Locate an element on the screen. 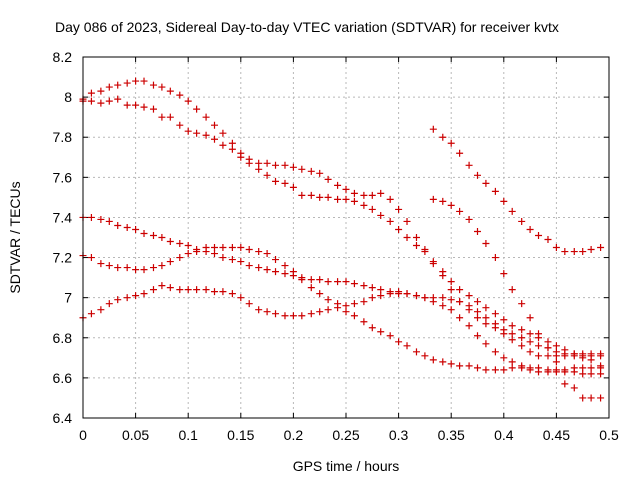 The image size is (640, 480). y-tick-label: 7.2 is located at coordinates (63, 258).